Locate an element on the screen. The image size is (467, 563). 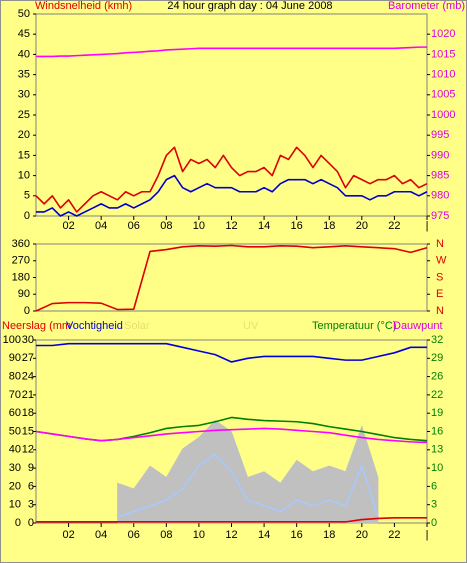
temp-tick-label: 21 is located at coordinates (28, 395).